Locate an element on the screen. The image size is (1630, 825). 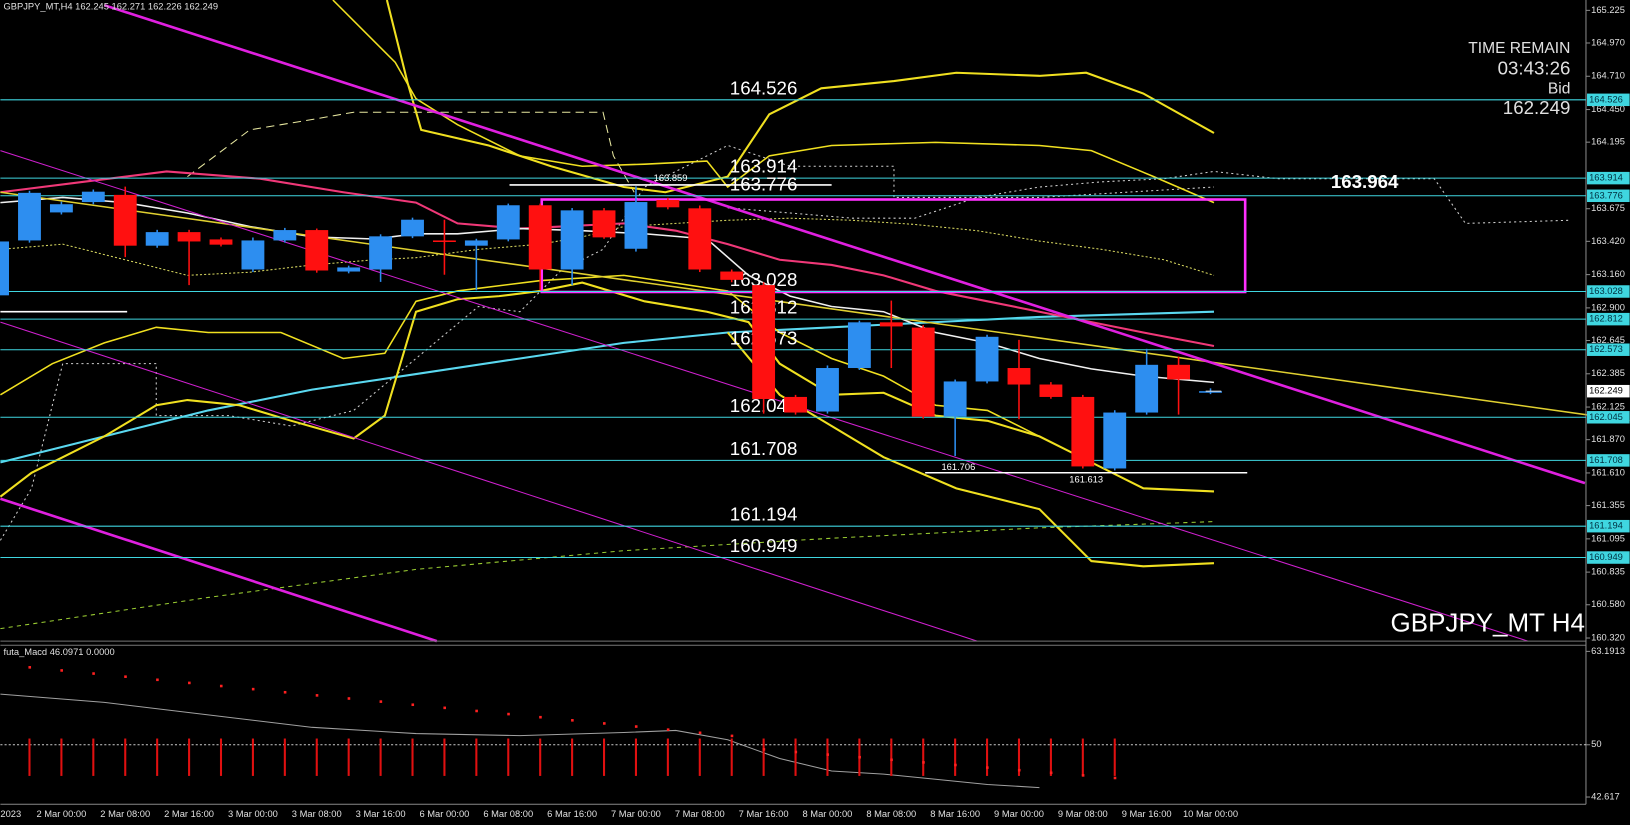
y-tick-label: 163.160 is located at coordinates (1608, 274).